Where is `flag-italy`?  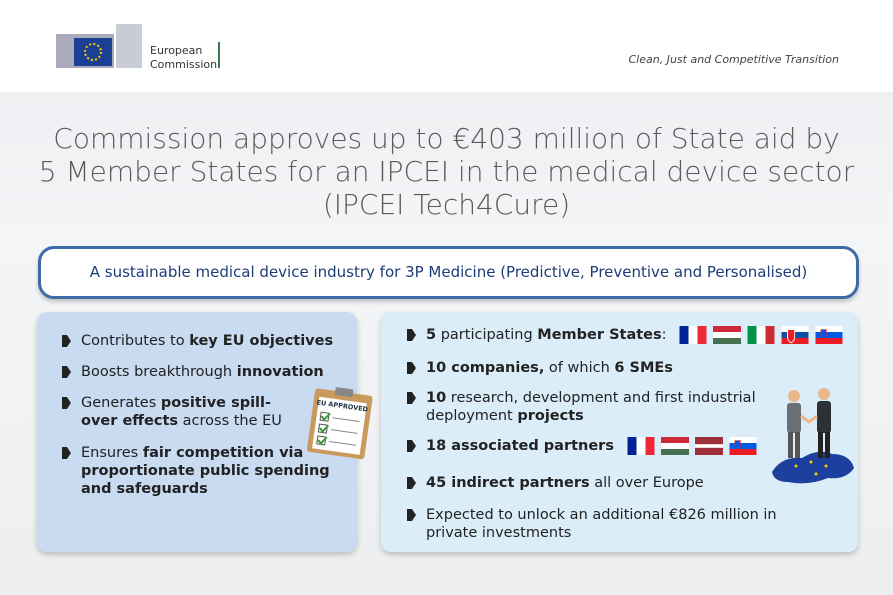
flag-italy is located at coordinates (761, 335).